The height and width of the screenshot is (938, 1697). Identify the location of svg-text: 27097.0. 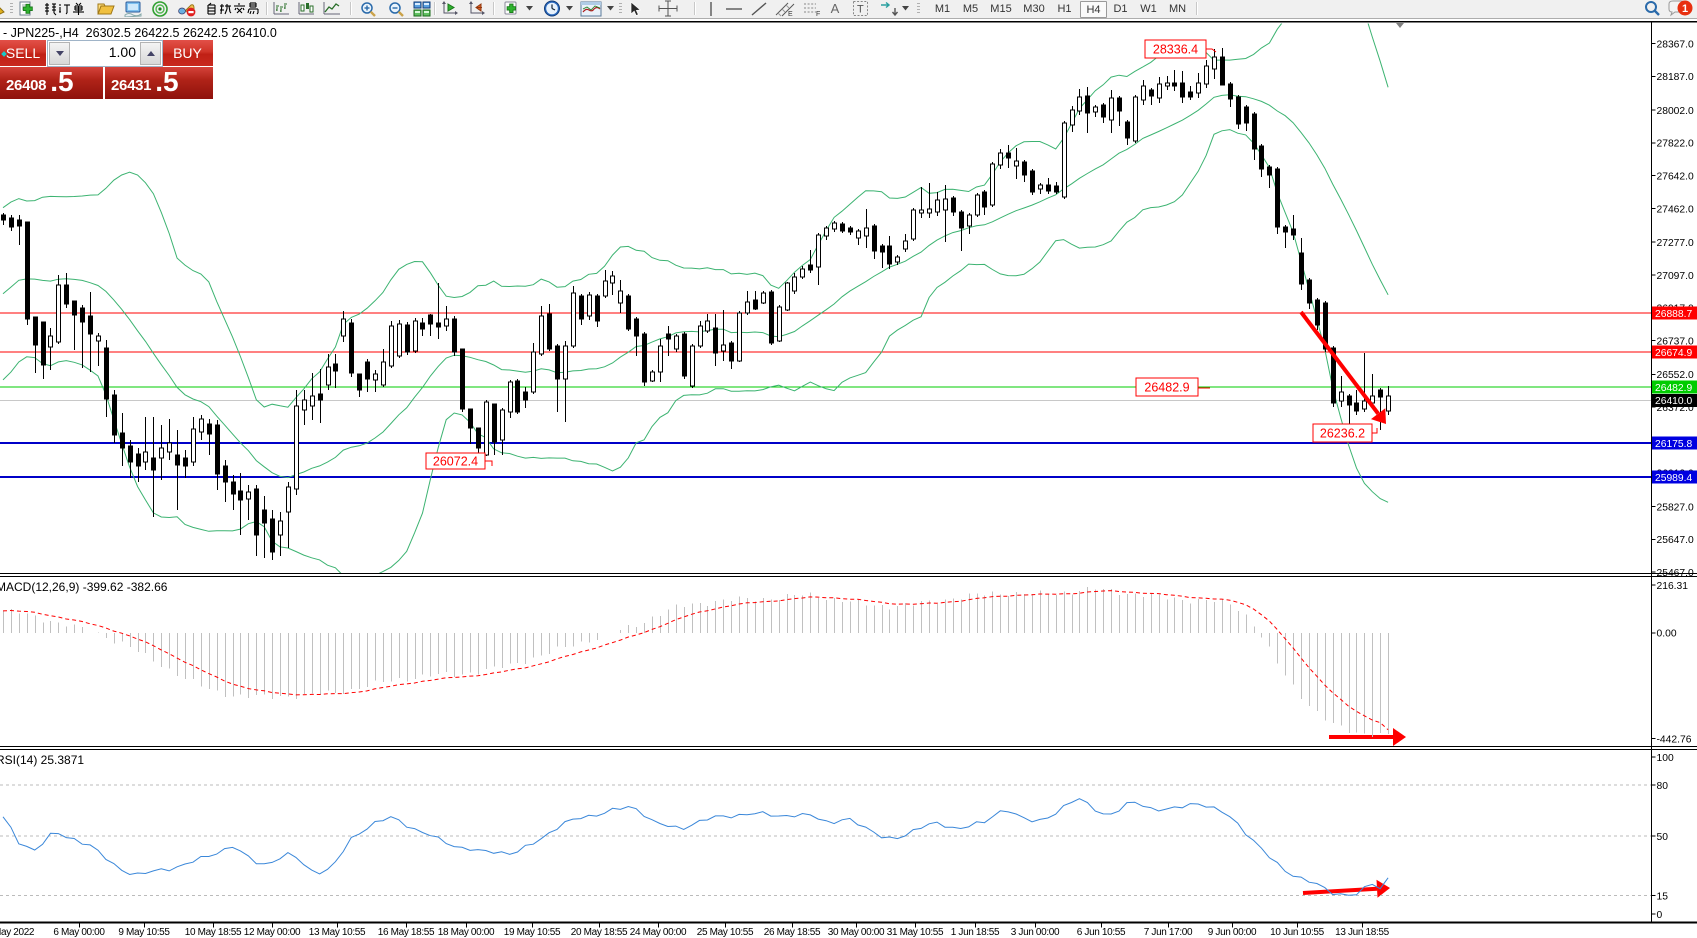
(1675, 276).